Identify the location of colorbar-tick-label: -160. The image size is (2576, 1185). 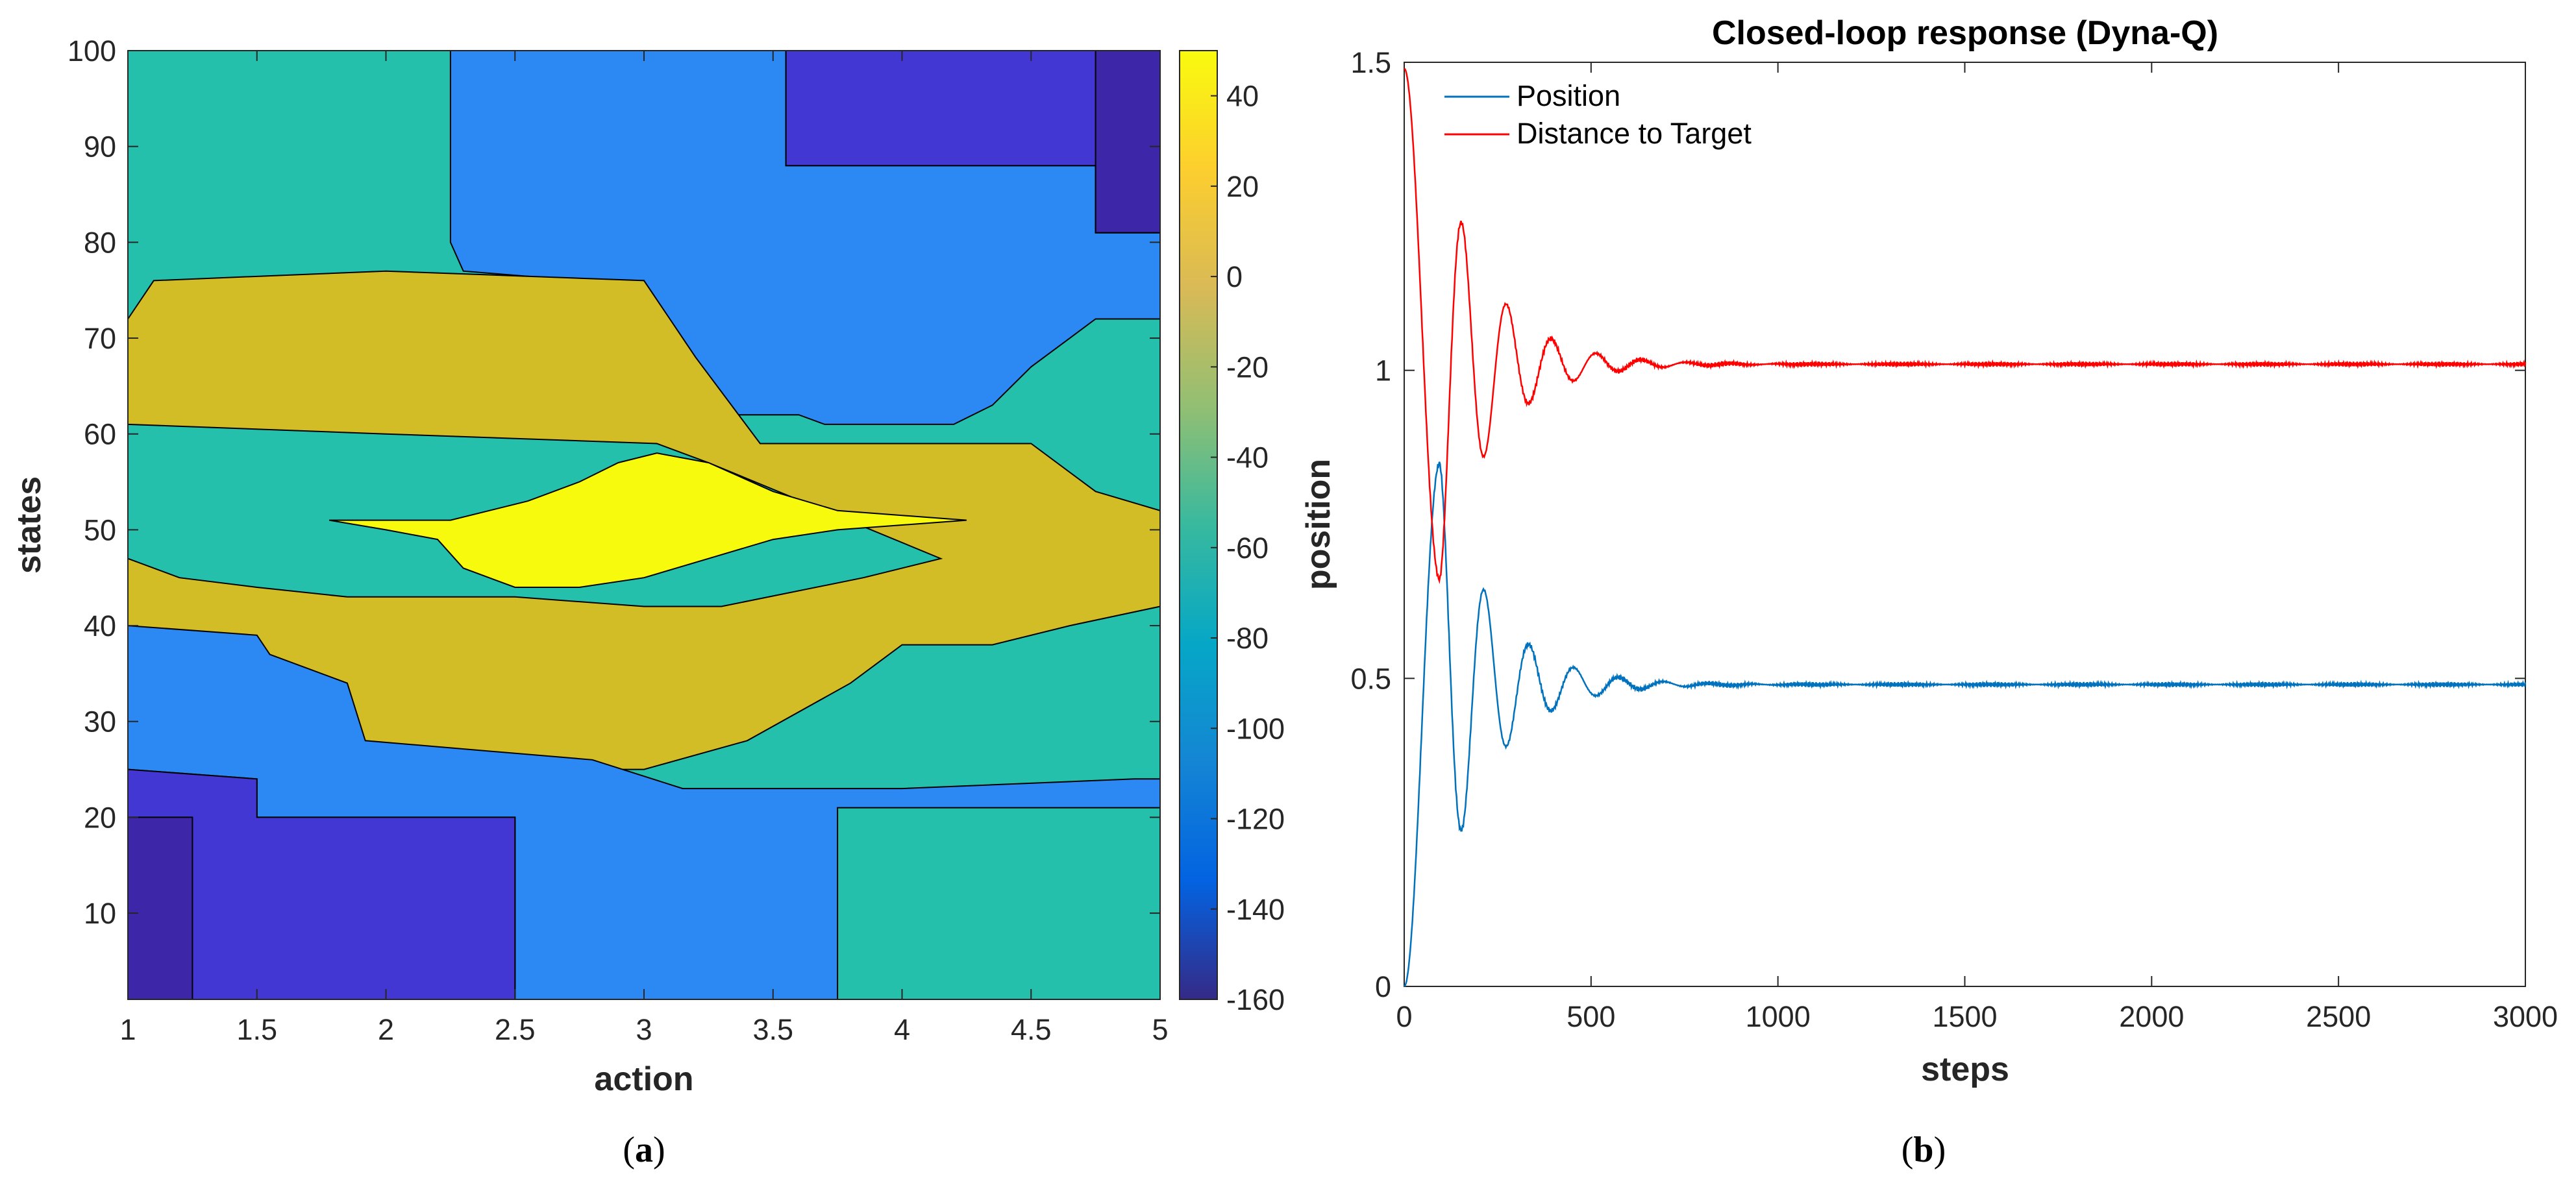
(1255, 999).